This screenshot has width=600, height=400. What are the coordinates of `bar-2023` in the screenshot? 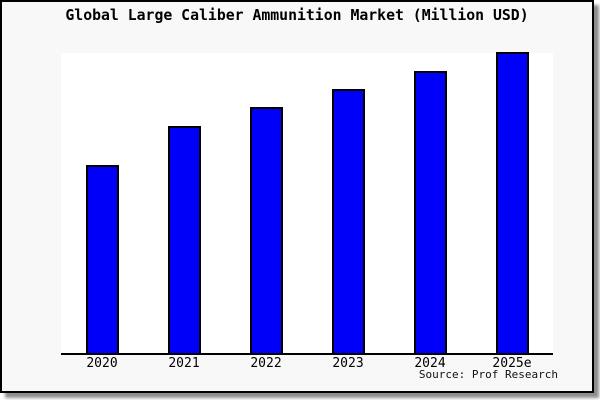 It's located at (348, 221).